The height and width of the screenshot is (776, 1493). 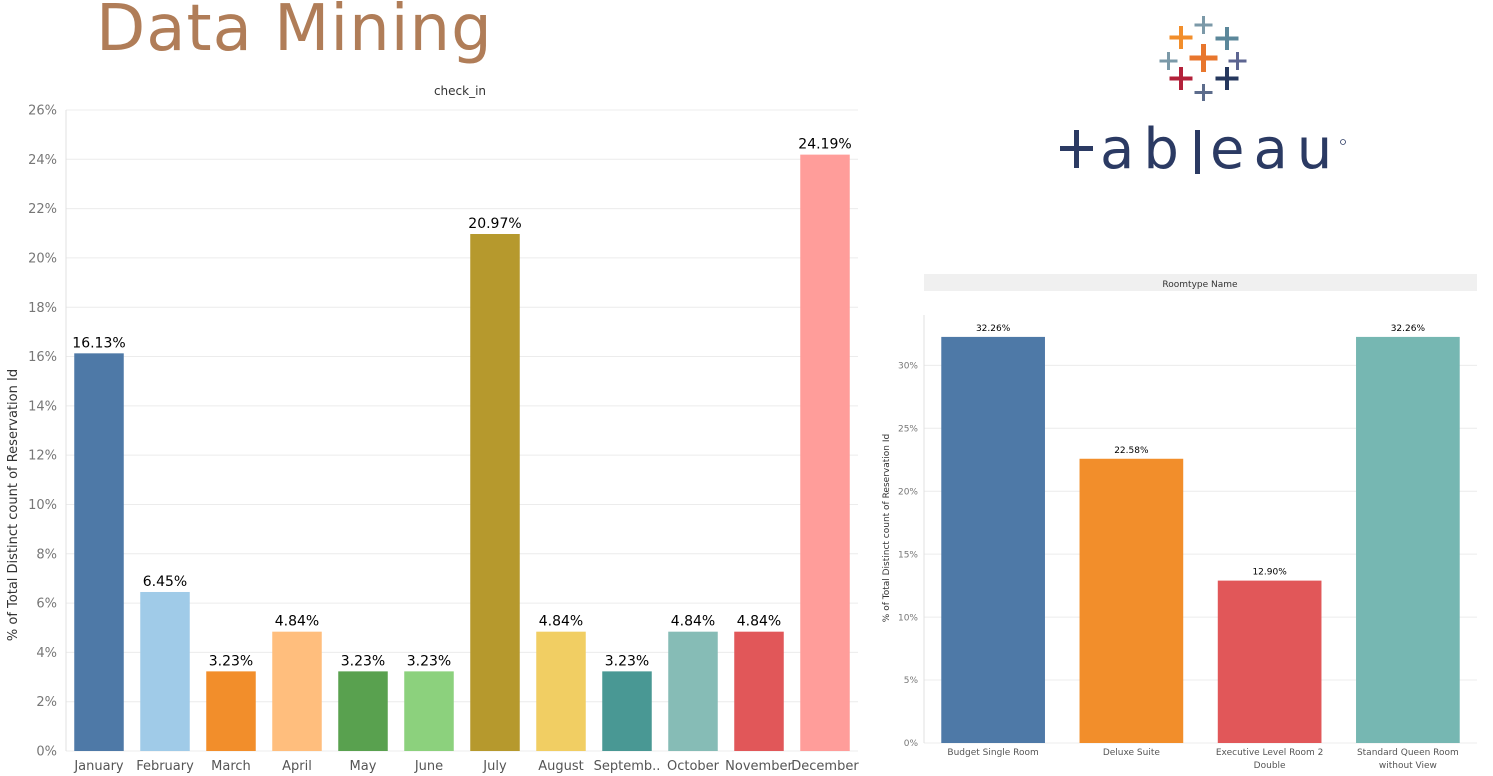 What do you see at coordinates (460, 91) in the screenshot?
I see `chart-header: check_in` at bounding box center [460, 91].